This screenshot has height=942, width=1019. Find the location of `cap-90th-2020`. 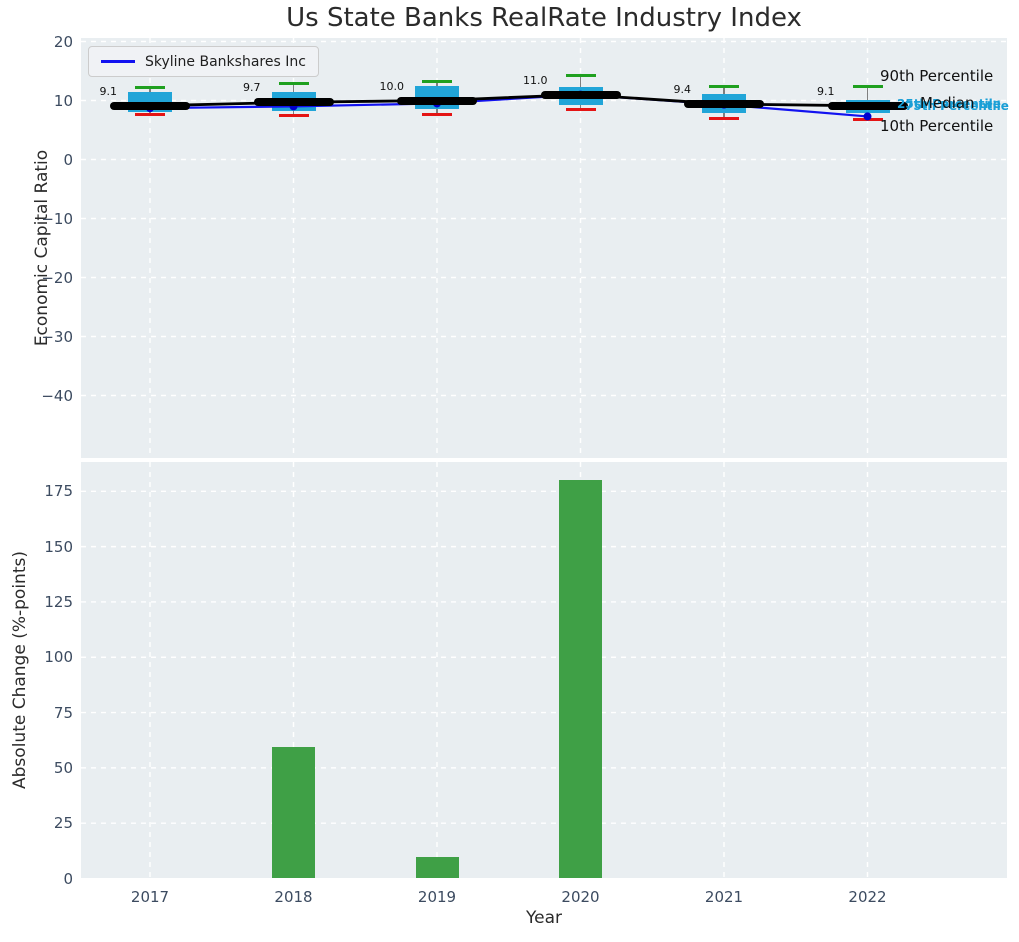

cap-90th-2020 is located at coordinates (580, 76).